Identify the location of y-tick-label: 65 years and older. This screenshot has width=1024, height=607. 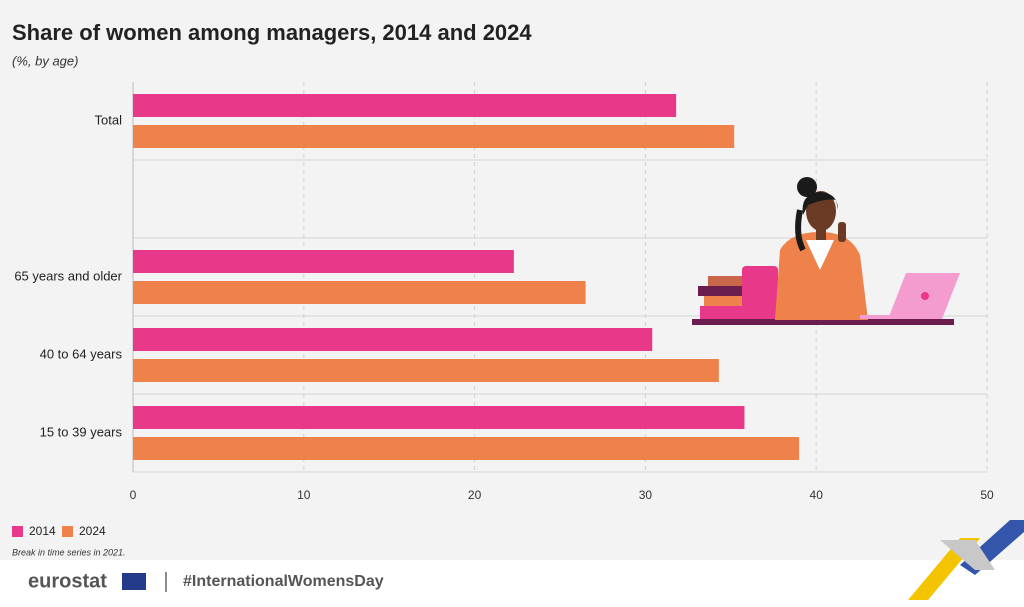
(68, 275).